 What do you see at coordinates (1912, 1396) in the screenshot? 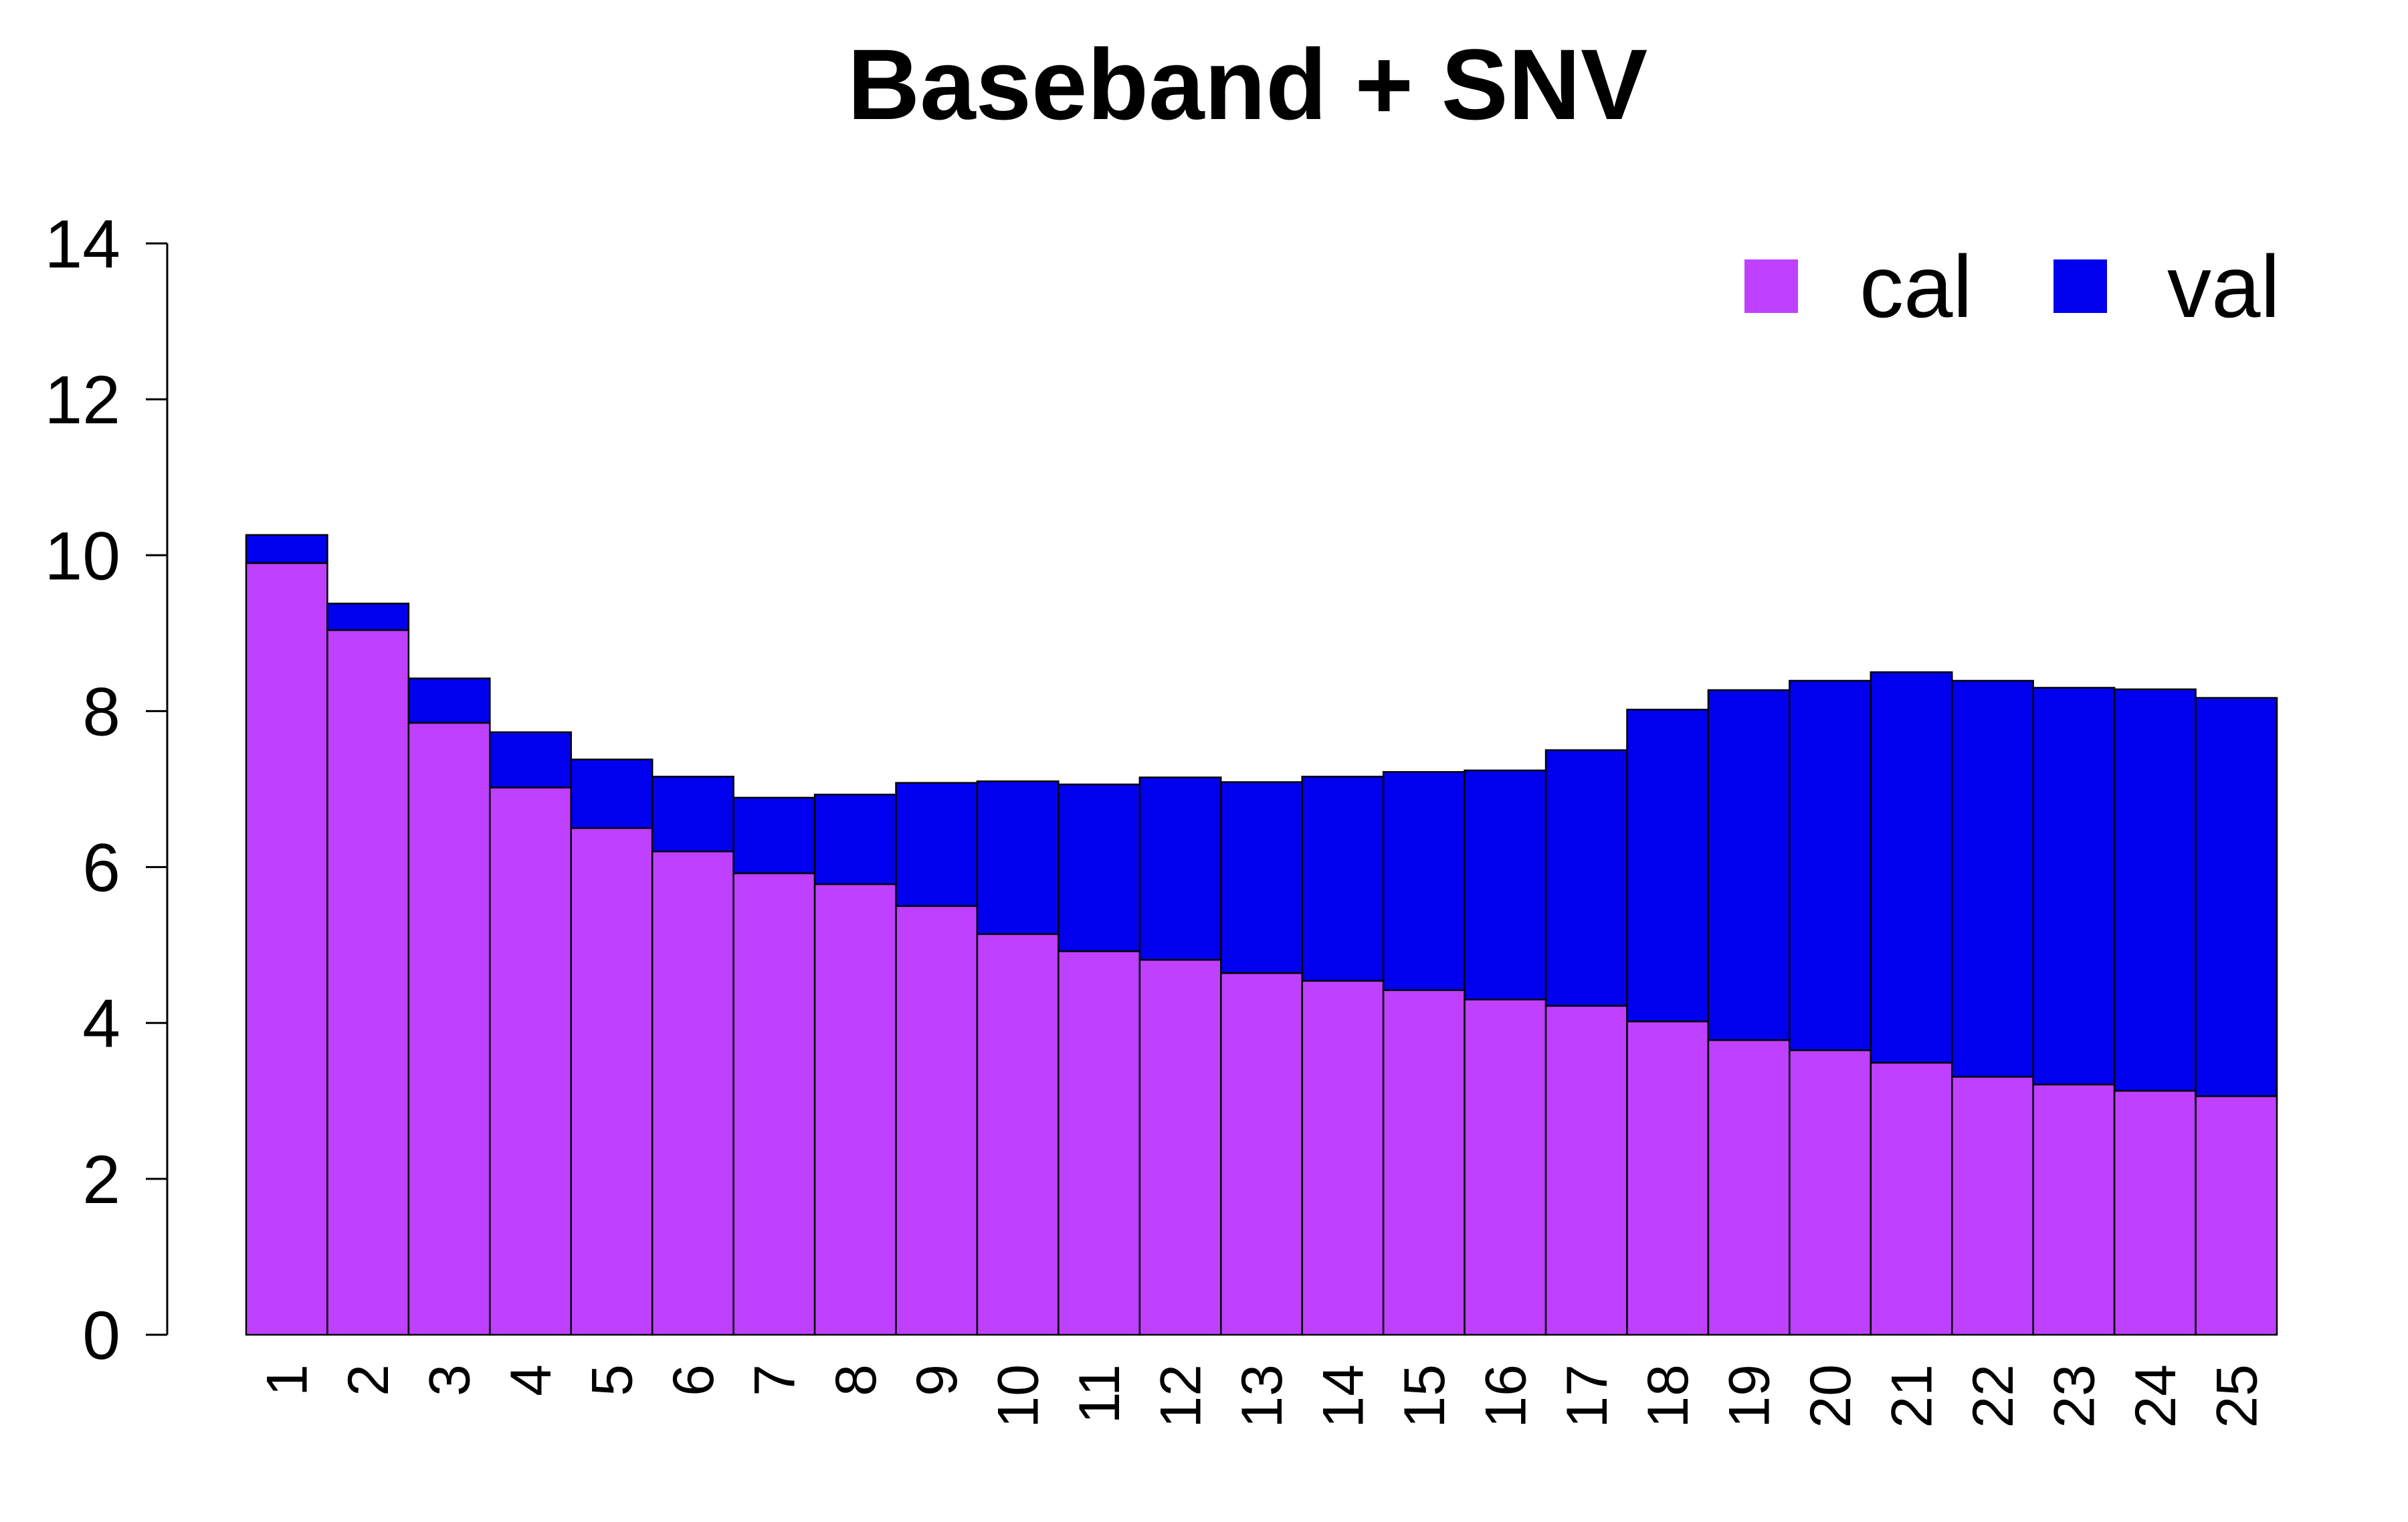
I see `x-tick-label: 21` at bounding box center [1912, 1396].